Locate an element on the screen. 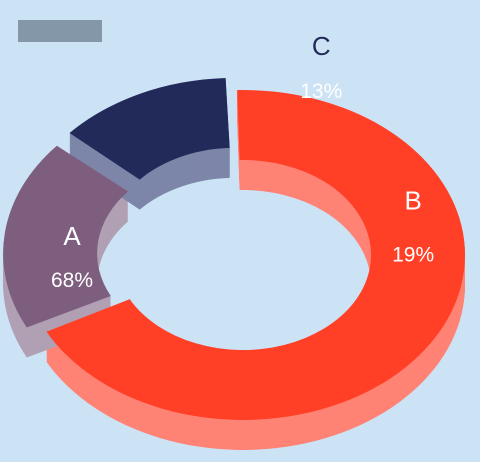 The image size is (480, 462). slice-c is located at coordinates (149, 128).